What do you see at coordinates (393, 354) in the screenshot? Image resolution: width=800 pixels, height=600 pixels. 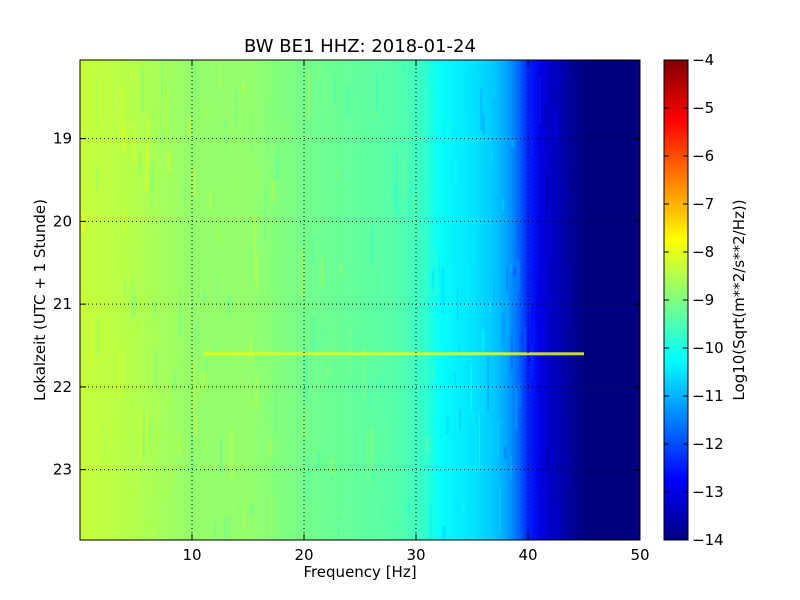 I see `spectral-line-mark` at bounding box center [393, 354].